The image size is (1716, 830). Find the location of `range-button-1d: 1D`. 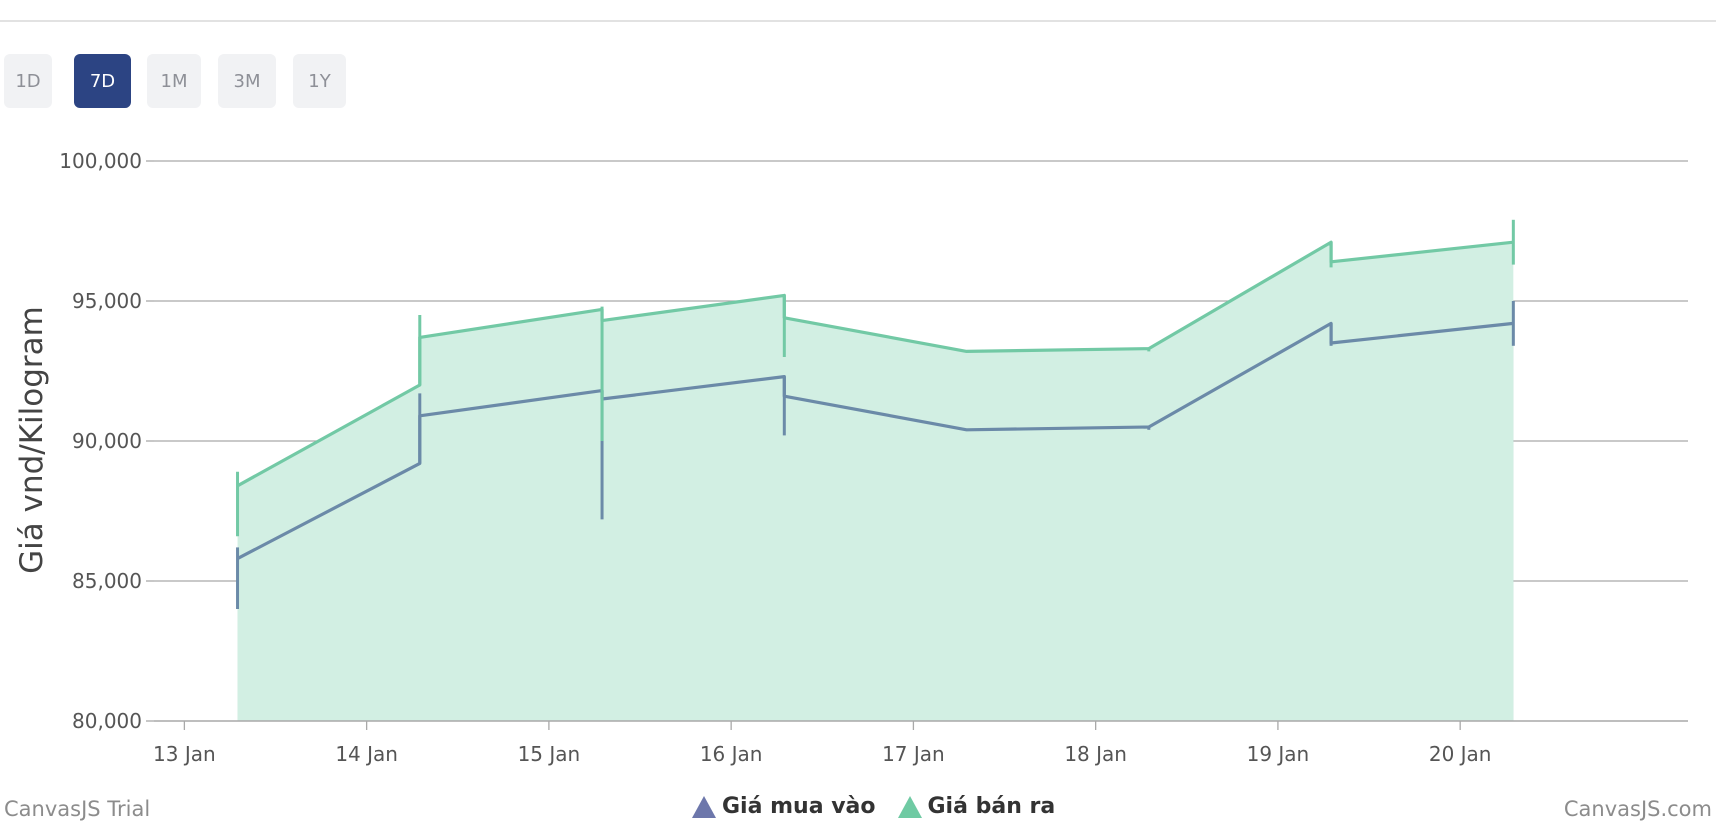

range-button-1d: 1D is located at coordinates (28, 81).